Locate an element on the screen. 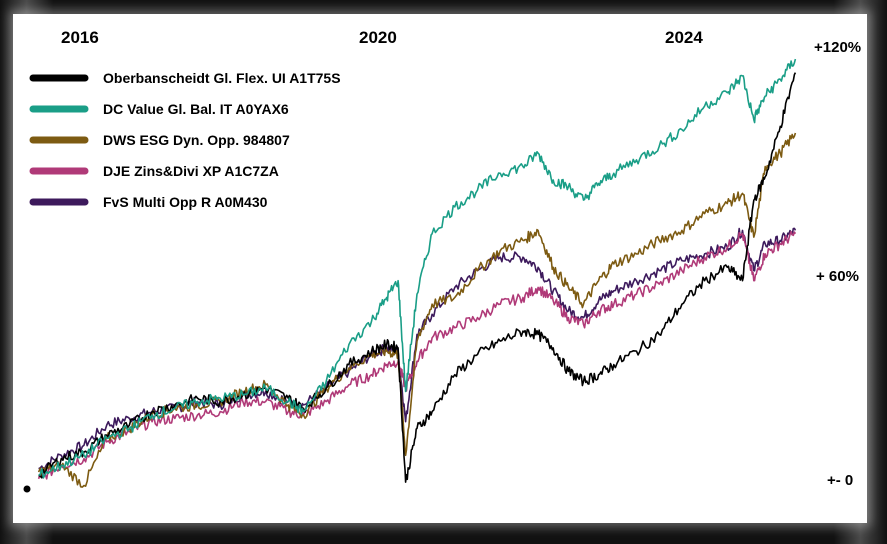 This screenshot has height=544, width=887. x-tick-2024: 2024 is located at coordinates (684, 37).